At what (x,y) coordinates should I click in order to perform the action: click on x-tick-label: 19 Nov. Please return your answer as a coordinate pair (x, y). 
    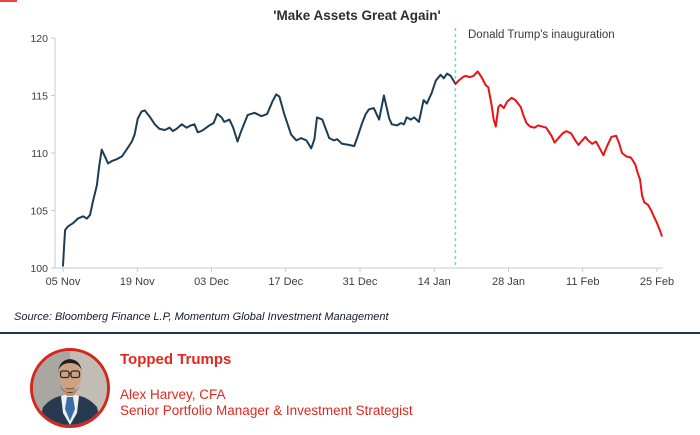
    Looking at the image, I should click on (137, 282).